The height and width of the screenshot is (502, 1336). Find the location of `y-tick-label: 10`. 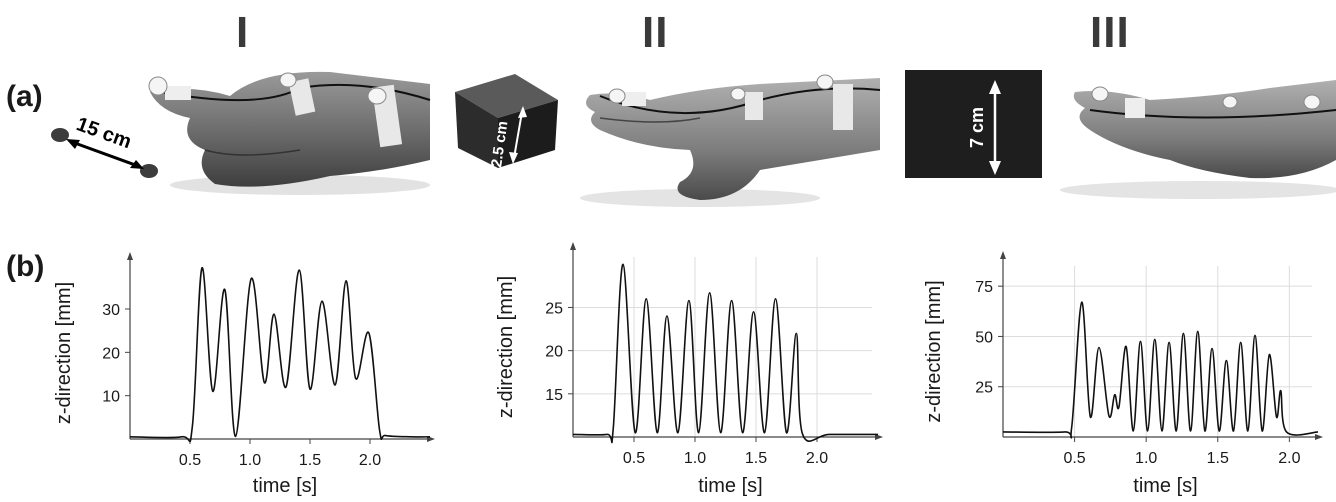

y-tick-label: 10 is located at coordinates (111, 397).